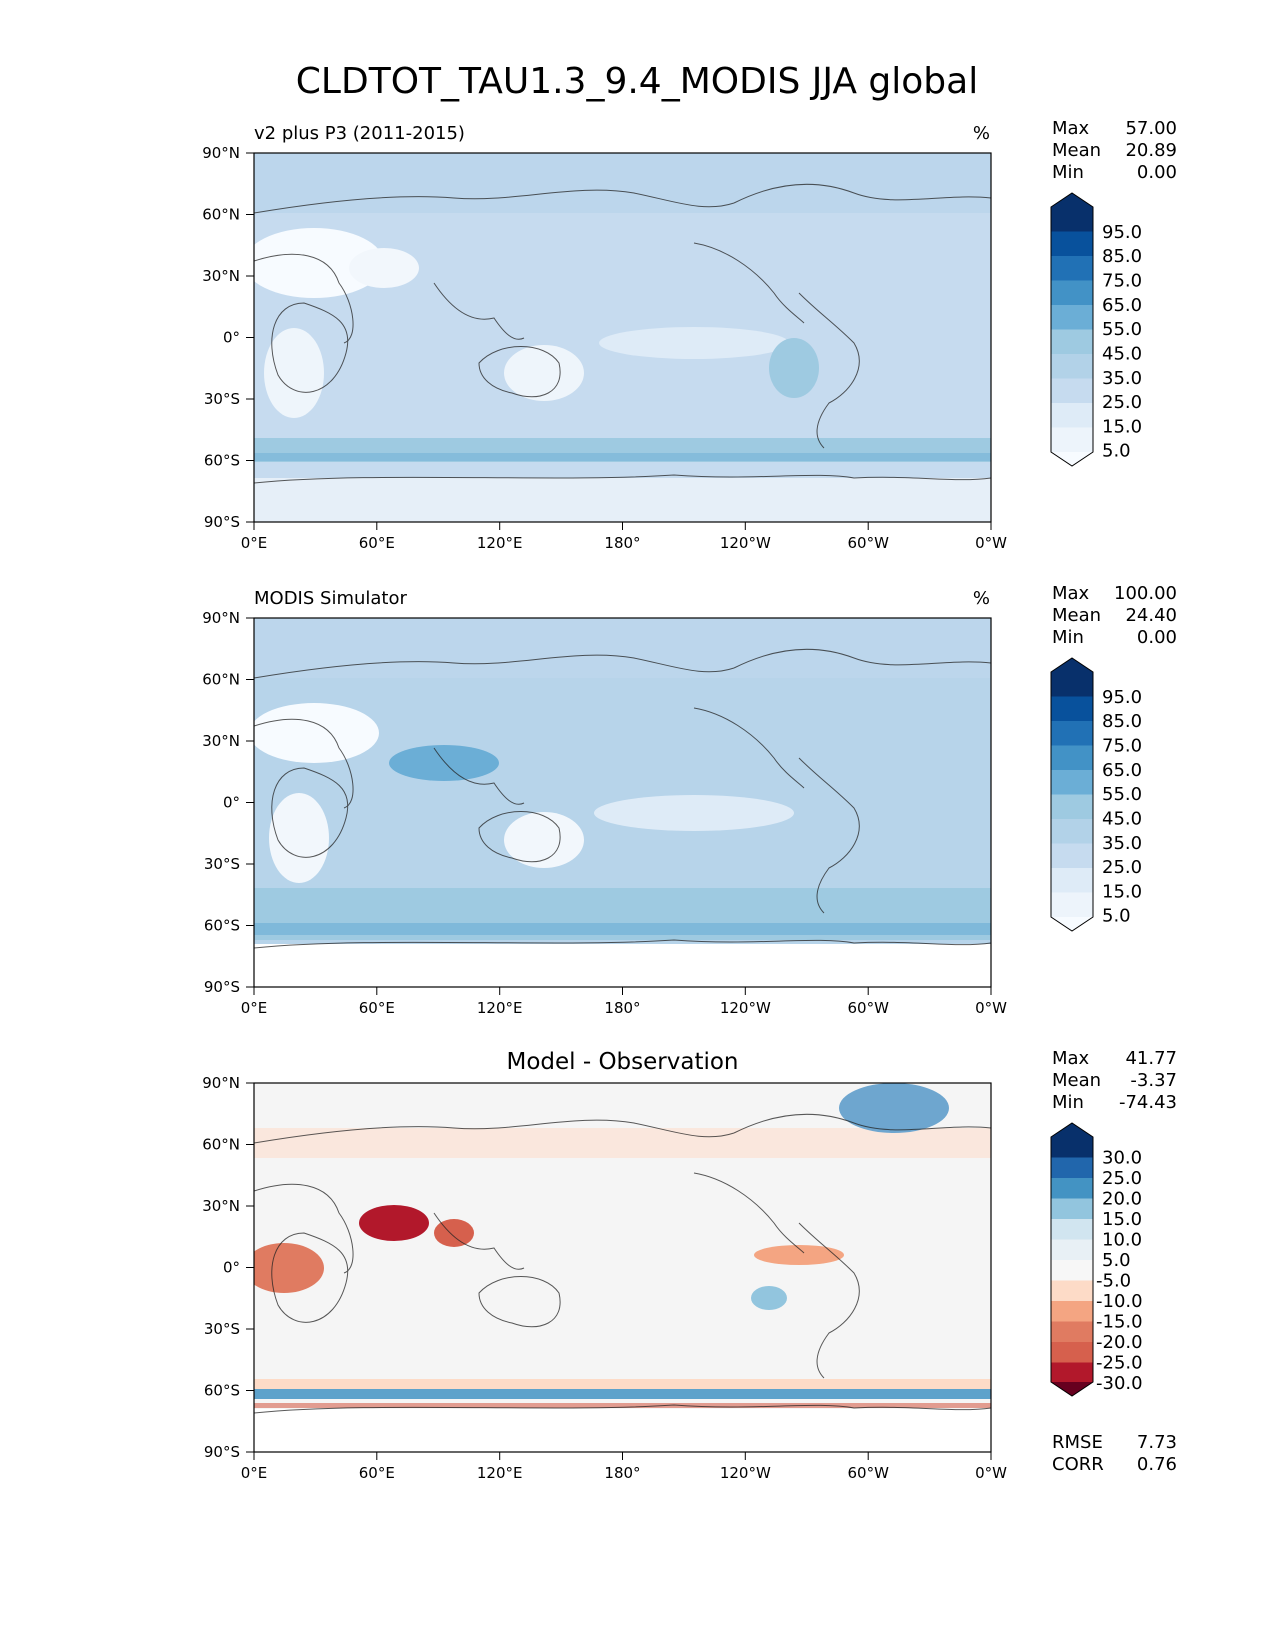 This screenshot has height=1650, width=1275. Describe the element at coordinates (1122, 721) in the screenshot. I see `colorbar-label: 85.0` at that location.